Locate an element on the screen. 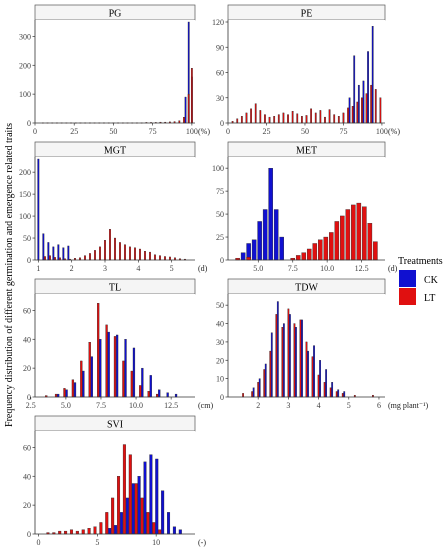 The width and height of the screenshot is (446, 550). panel-title: TDW is located at coordinates (306, 288).